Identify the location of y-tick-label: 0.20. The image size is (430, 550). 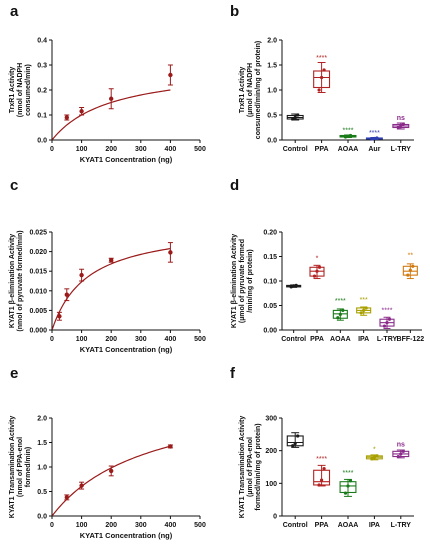
(270, 233).